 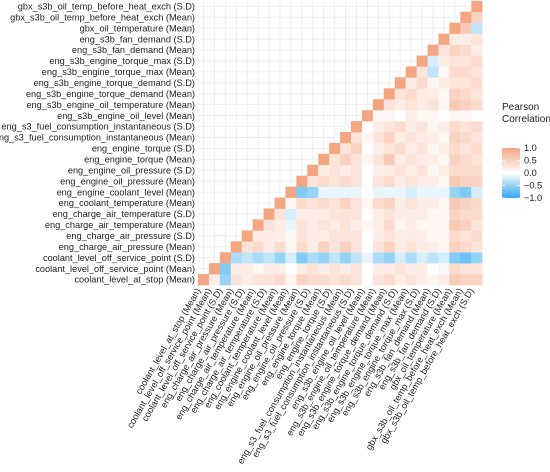 What do you see at coordinates (122, 61) in the screenshot?
I see `y-tick-label: eng_s3b_engine_torque_max (S.D)` at bounding box center [122, 61].